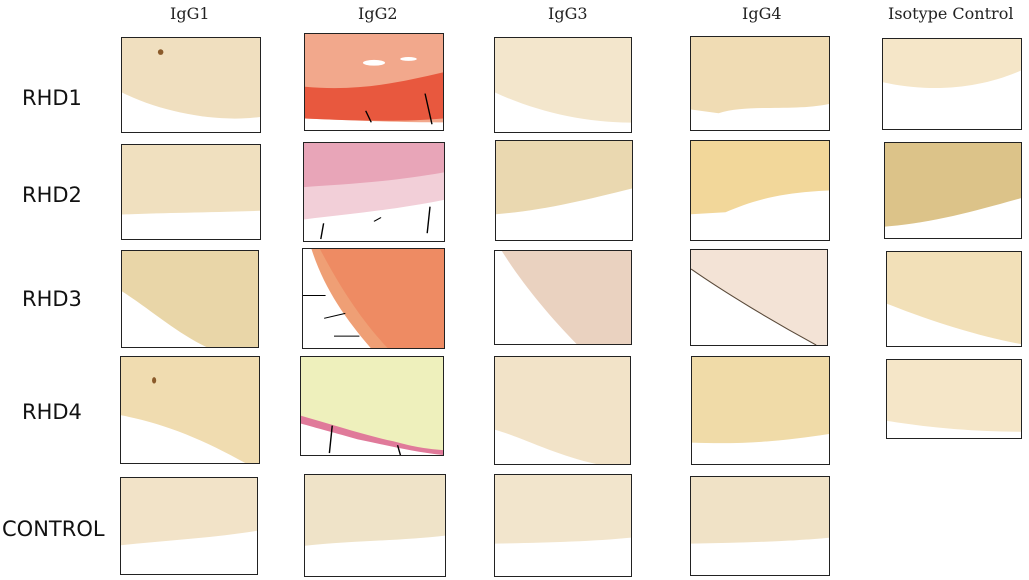  What do you see at coordinates (52, 195) in the screenshot?
I see `row-label-rhd2: RHD2` at bounding box center [52, 195].